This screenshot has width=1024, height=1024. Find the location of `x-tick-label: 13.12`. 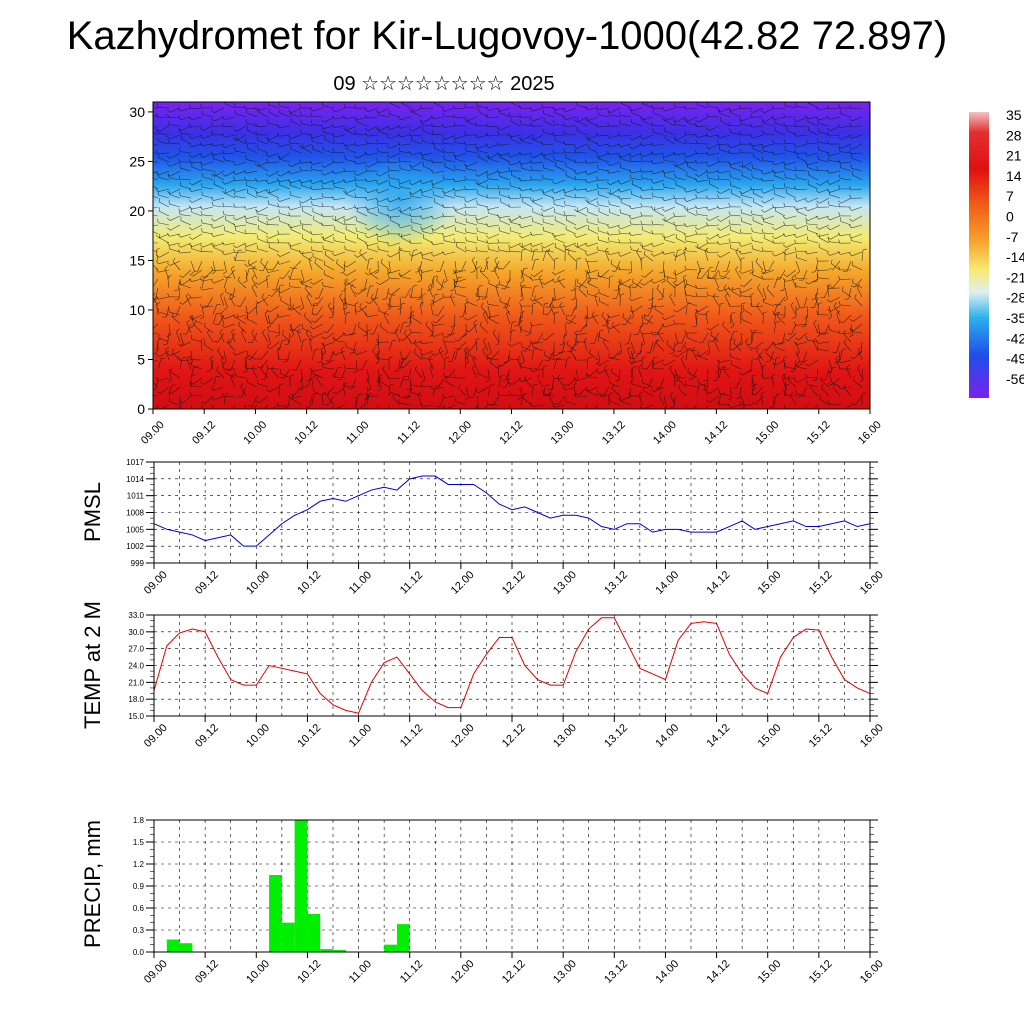

x-tick-label: 13.12 is located at coordinates (614, 433).